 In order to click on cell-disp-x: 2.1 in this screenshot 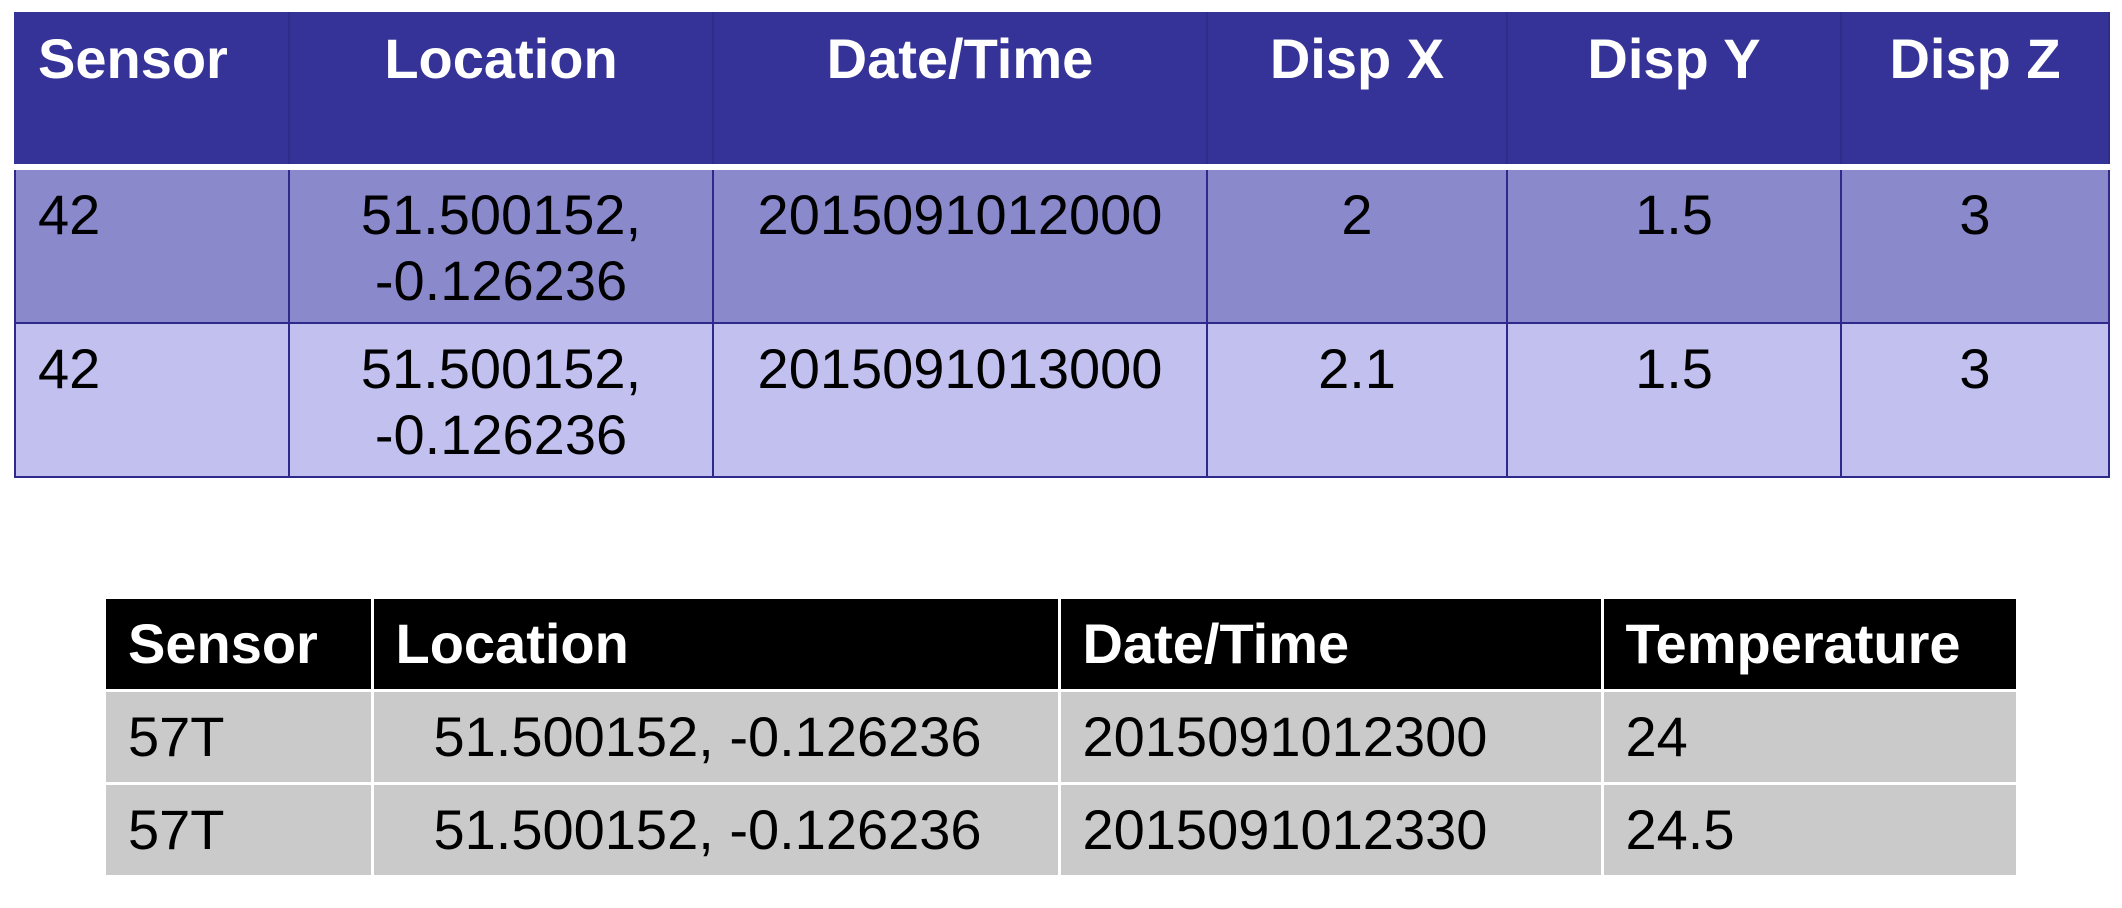, I will do `click(1357, 400)`.